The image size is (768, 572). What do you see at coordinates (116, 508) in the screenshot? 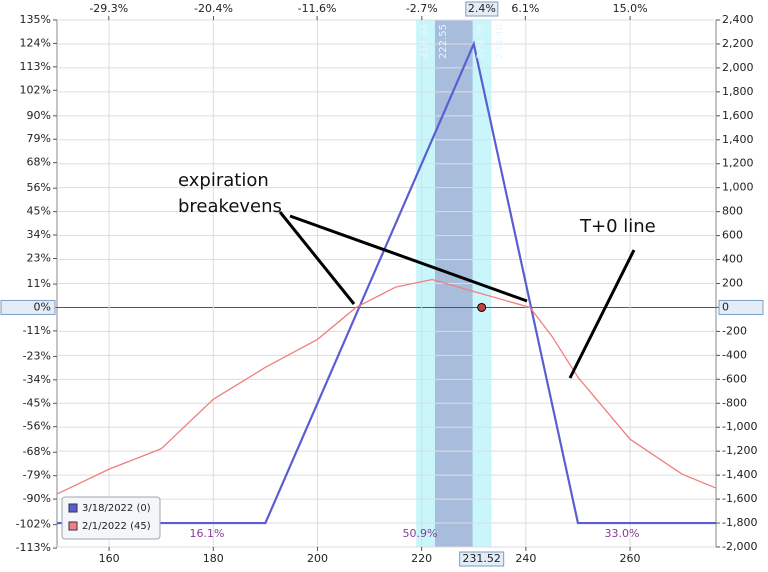
I see `legend-label: 3/18/2022 (0)` at bounding box center [116, 508].